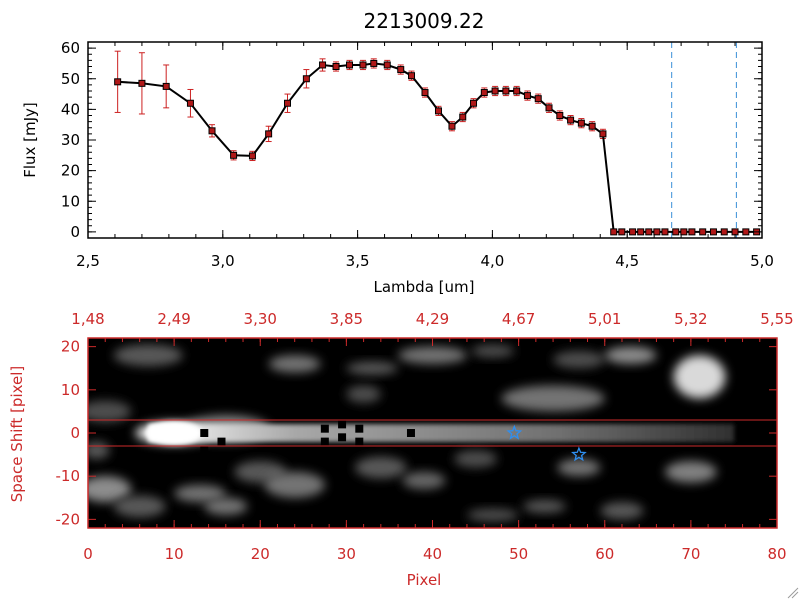  What do you see at coordinates (30, 140) in the screenshot?
I see `y-axis-label: Flux [mJy]` at bounding box center [30, 140].